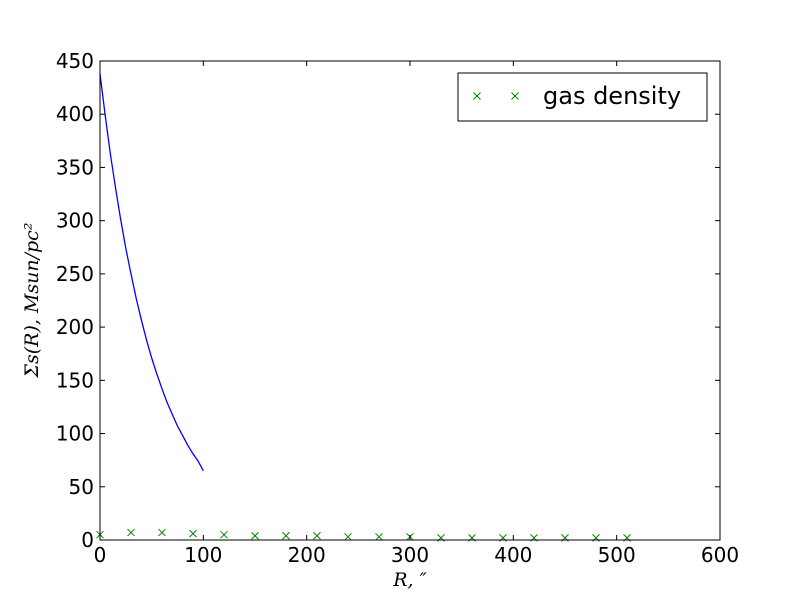 The height and width of the screenshot is (600, 800). I want to click on x-tick-label: 600, so click(720, 555).